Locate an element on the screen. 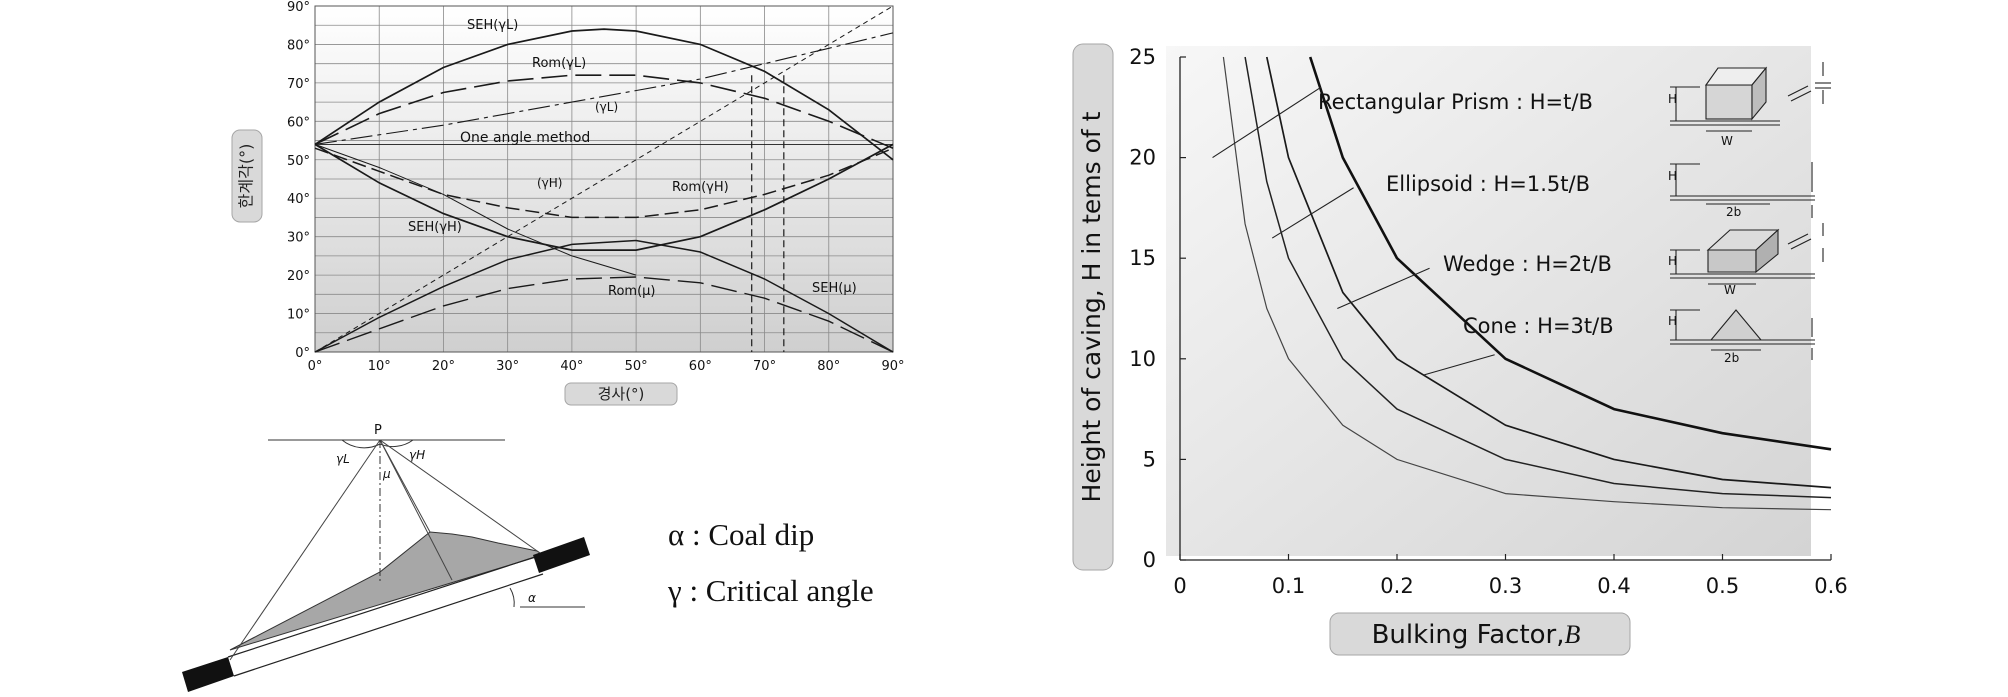 Image resolution: width=2008 pixels, height=697 pixels. gamma-h-label: γH is located at coordinates (417, 455).